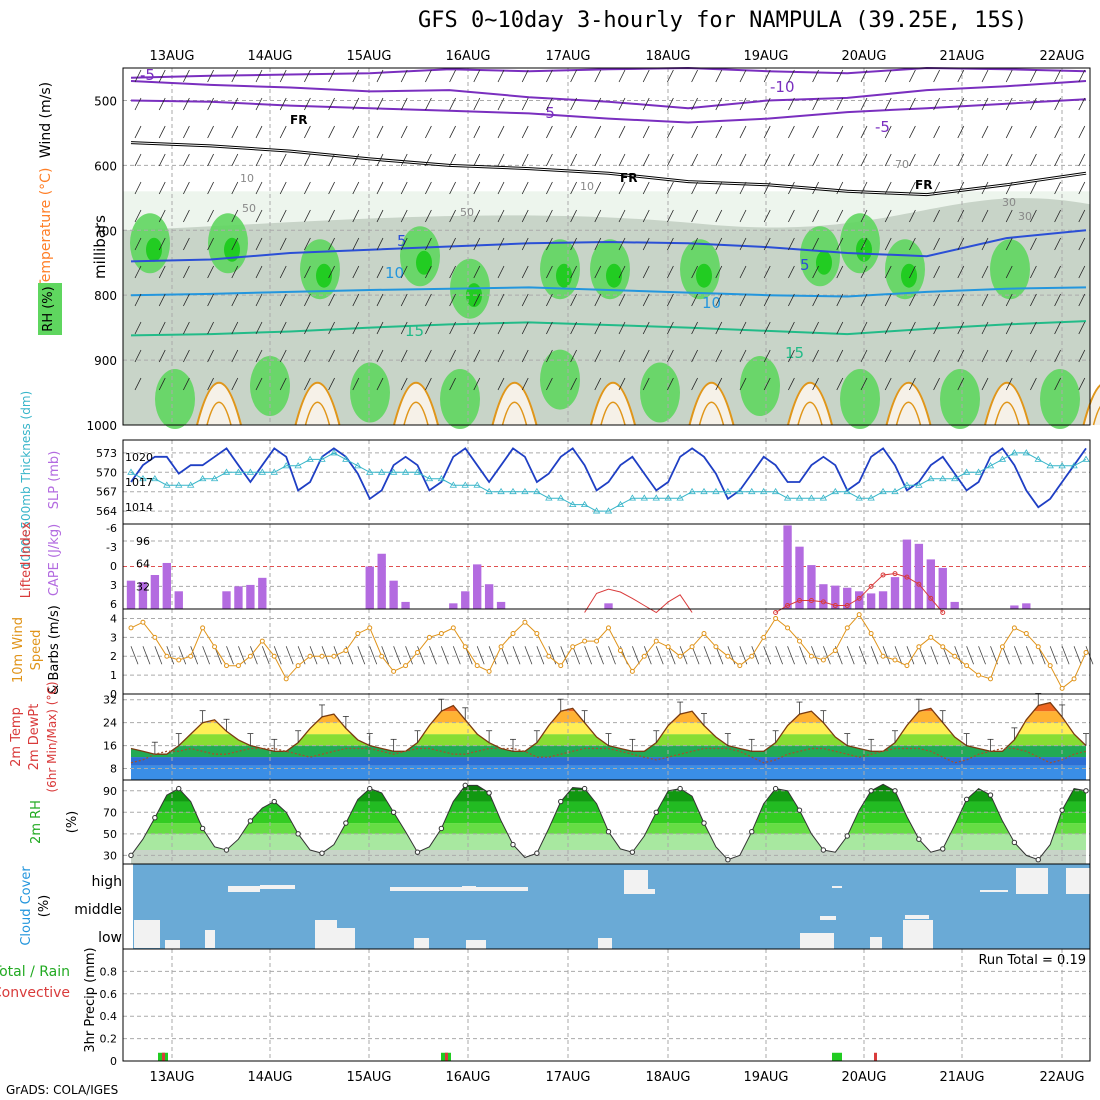 This screenshot has width=1100, height=1100. What do you see at coordinates (467, 212) in the screenshot?
I see `rh-contour-label: 50` at bounding box center [467, 212].